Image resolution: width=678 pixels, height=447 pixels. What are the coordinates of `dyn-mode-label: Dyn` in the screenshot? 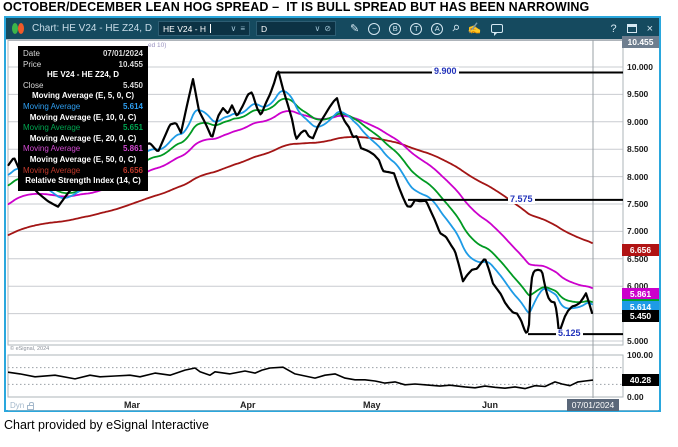 It's located at (22, 405).